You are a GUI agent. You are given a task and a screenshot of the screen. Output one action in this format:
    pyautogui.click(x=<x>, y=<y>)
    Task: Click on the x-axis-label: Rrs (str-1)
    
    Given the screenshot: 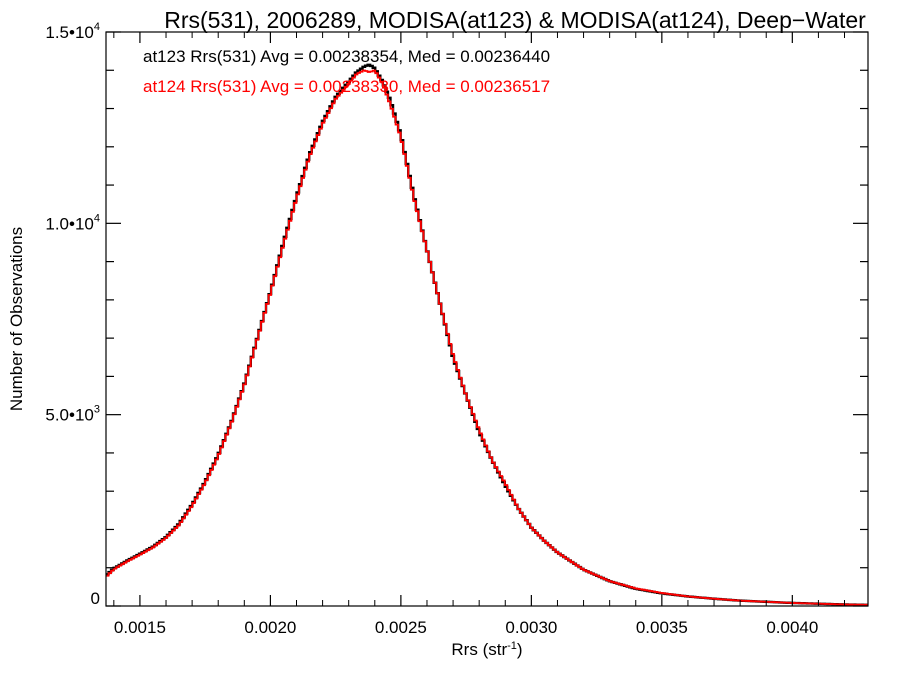 What is the action you would take?
    pyautogui.click(x=486, y=649)
    